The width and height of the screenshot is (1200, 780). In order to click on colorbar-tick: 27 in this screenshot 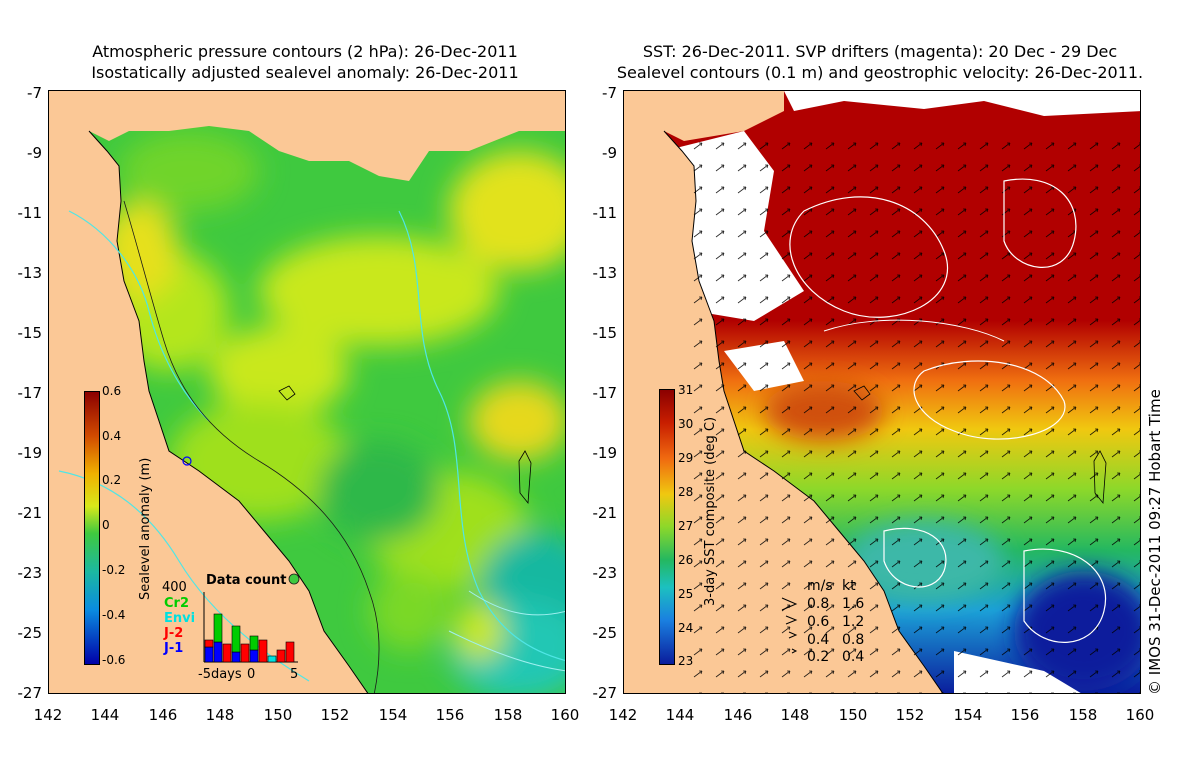, I will do `click(686, 526)`.